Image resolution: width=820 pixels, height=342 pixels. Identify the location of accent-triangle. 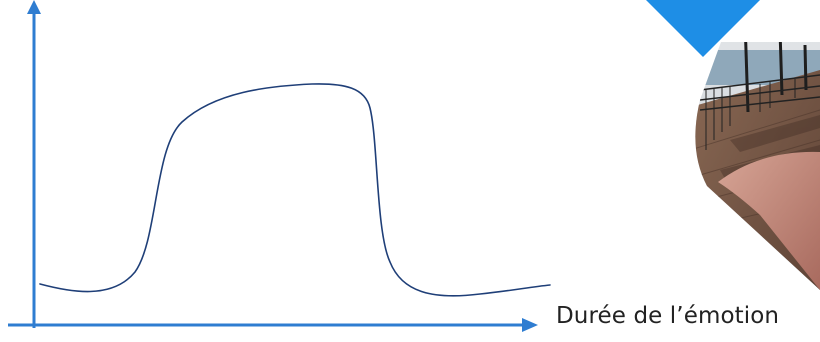
(703, 28).